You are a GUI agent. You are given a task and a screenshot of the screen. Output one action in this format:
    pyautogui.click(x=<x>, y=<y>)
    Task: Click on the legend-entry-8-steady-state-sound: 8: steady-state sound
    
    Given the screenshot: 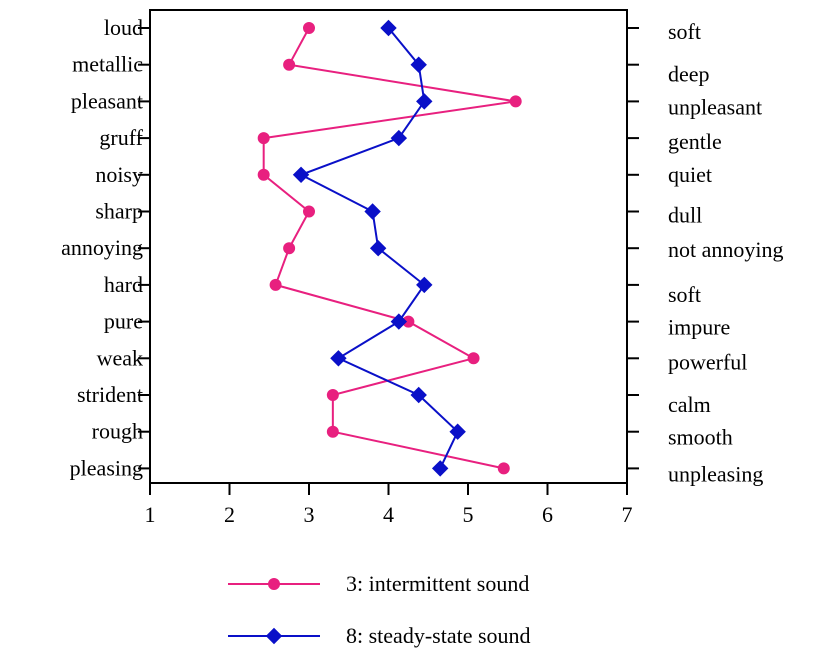 What is the action you would take?
    pyautogui.click(x=379, y=635)
    